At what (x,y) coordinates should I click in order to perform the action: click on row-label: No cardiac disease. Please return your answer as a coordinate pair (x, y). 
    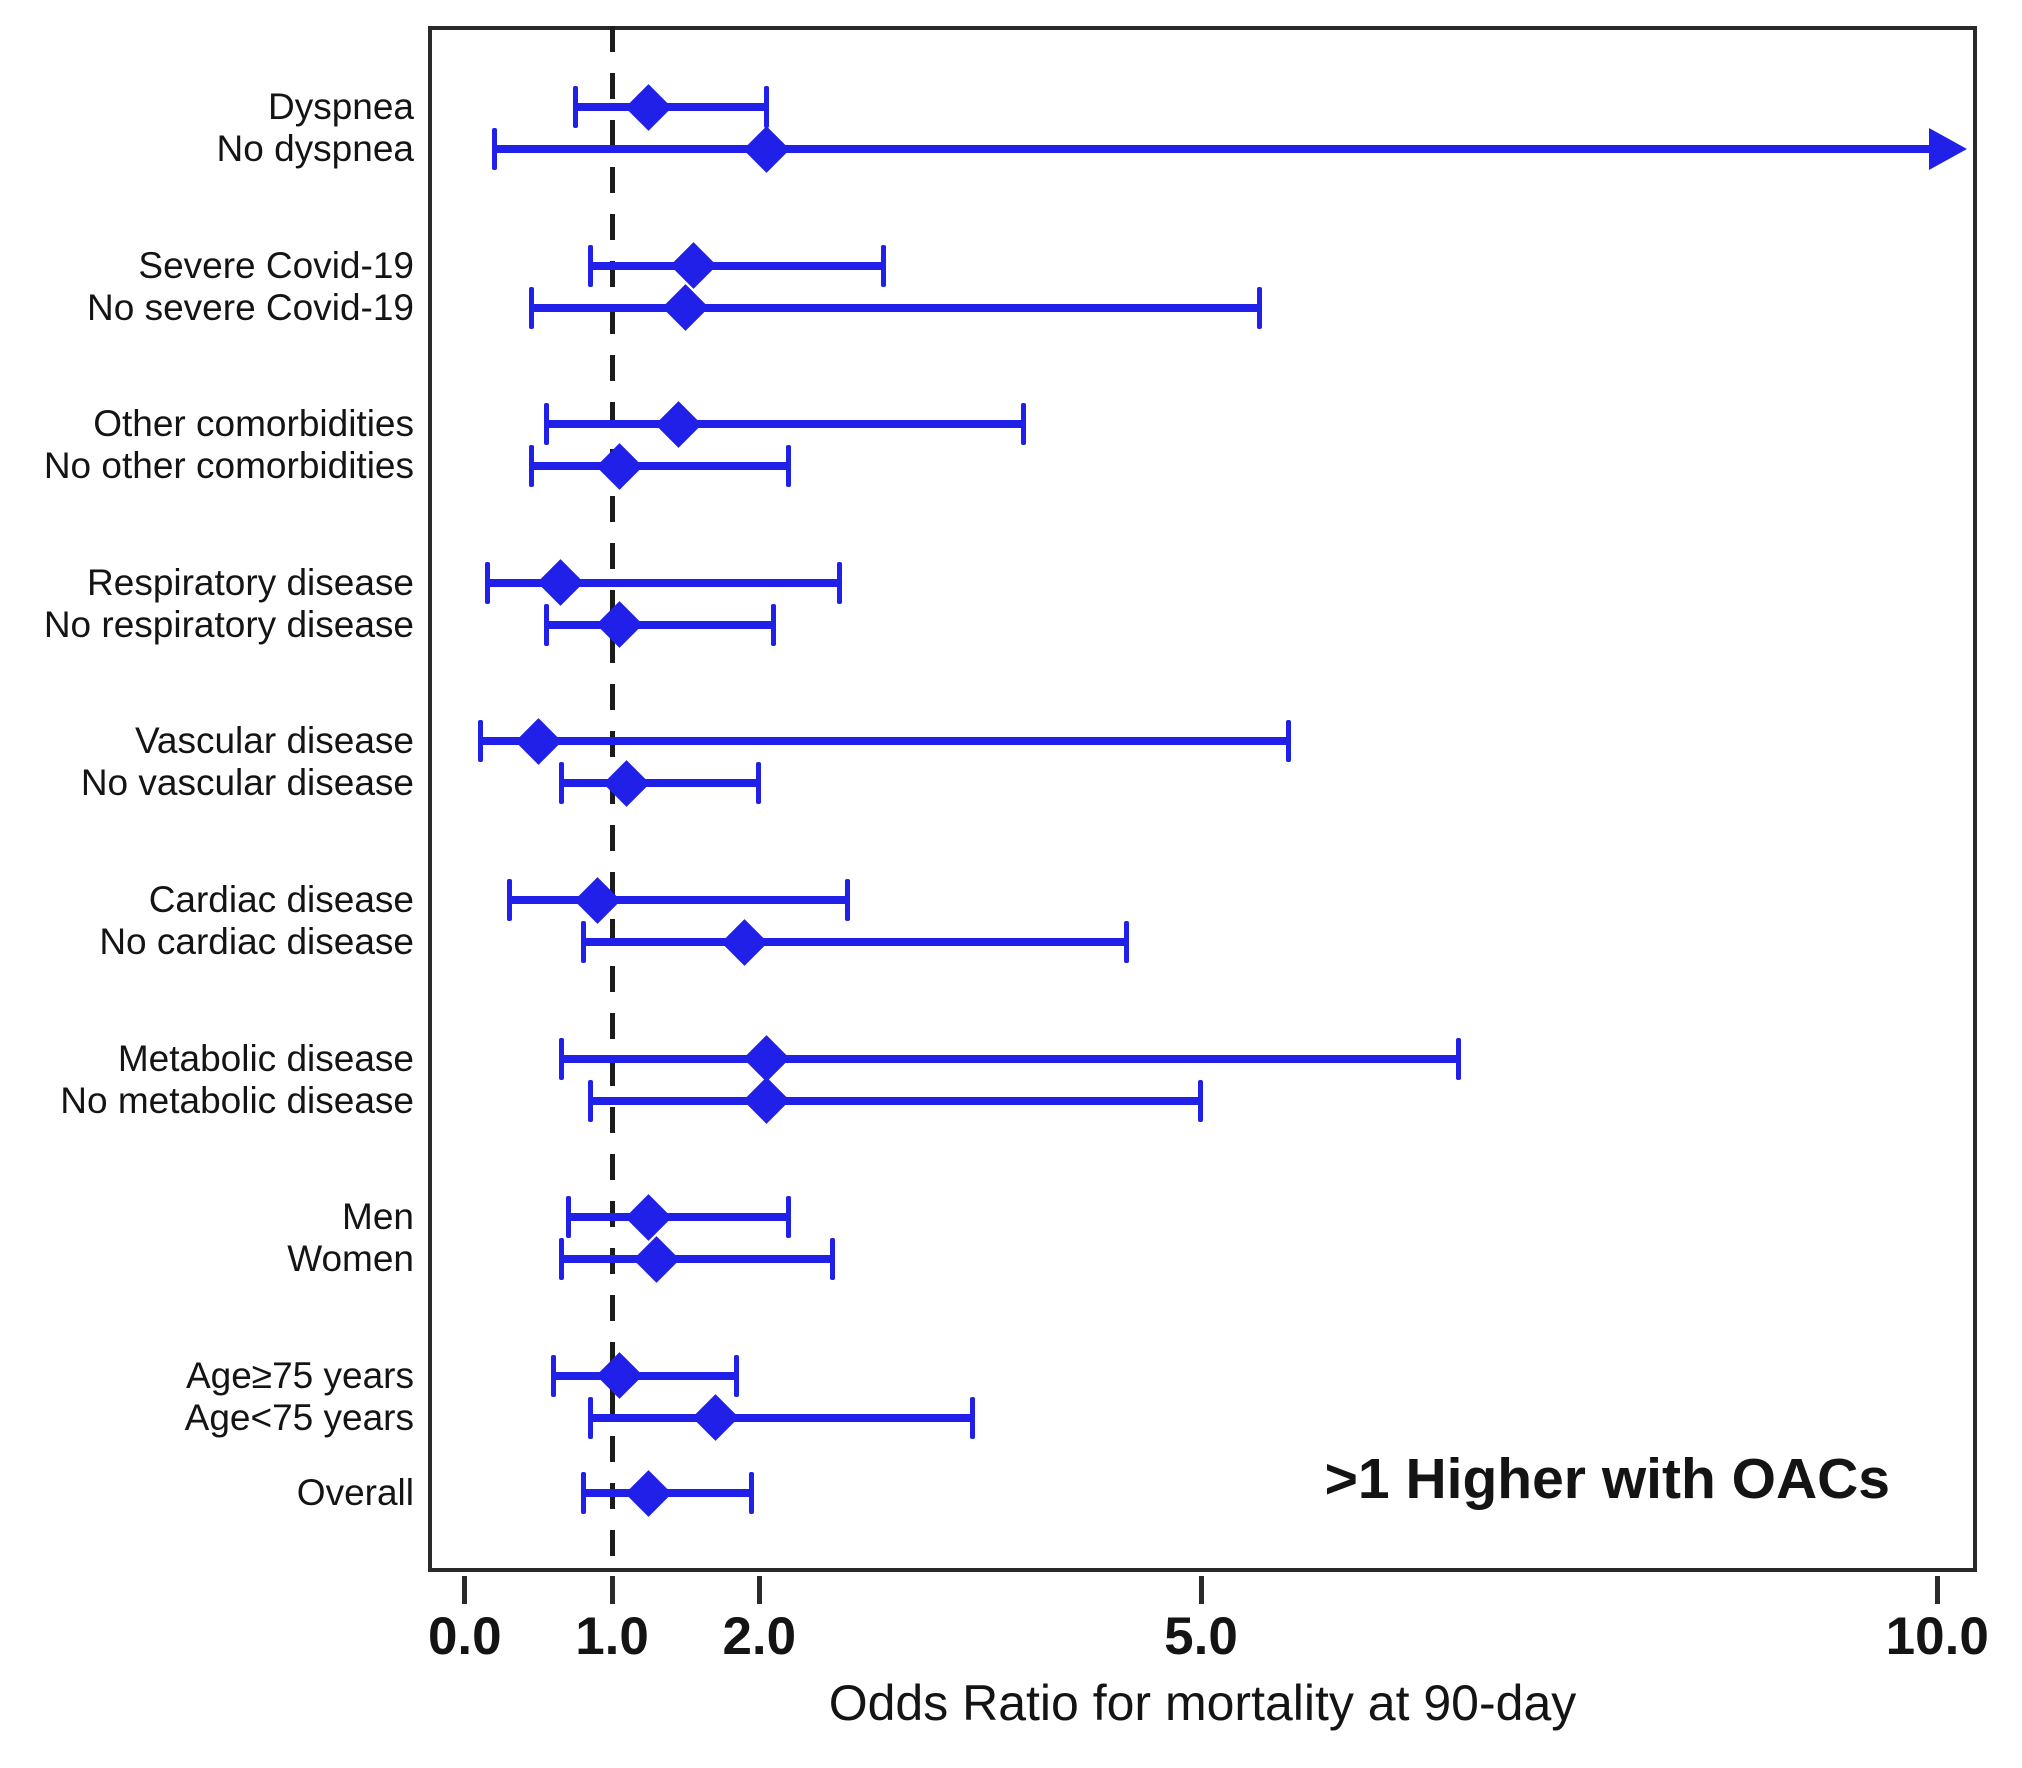
    Looking at the image, I should click on (256, 941).